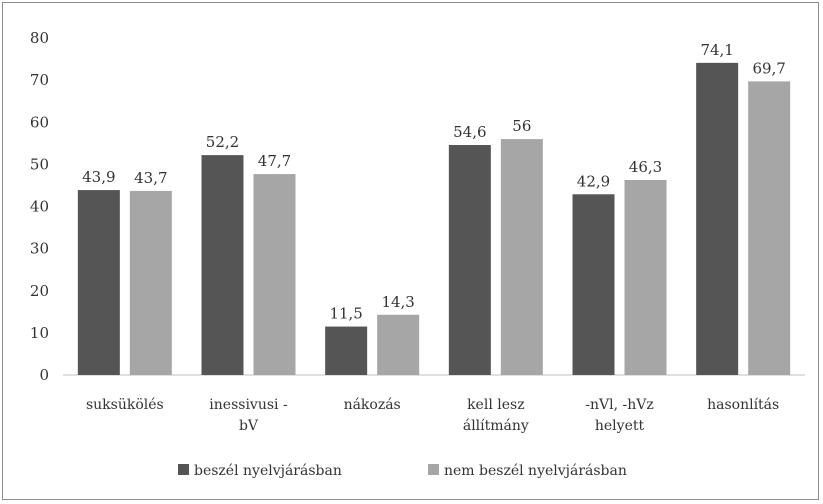 The height and width of the screenshot is (504, 823). I want to click on data-label: 46,3, so click(645, 167).